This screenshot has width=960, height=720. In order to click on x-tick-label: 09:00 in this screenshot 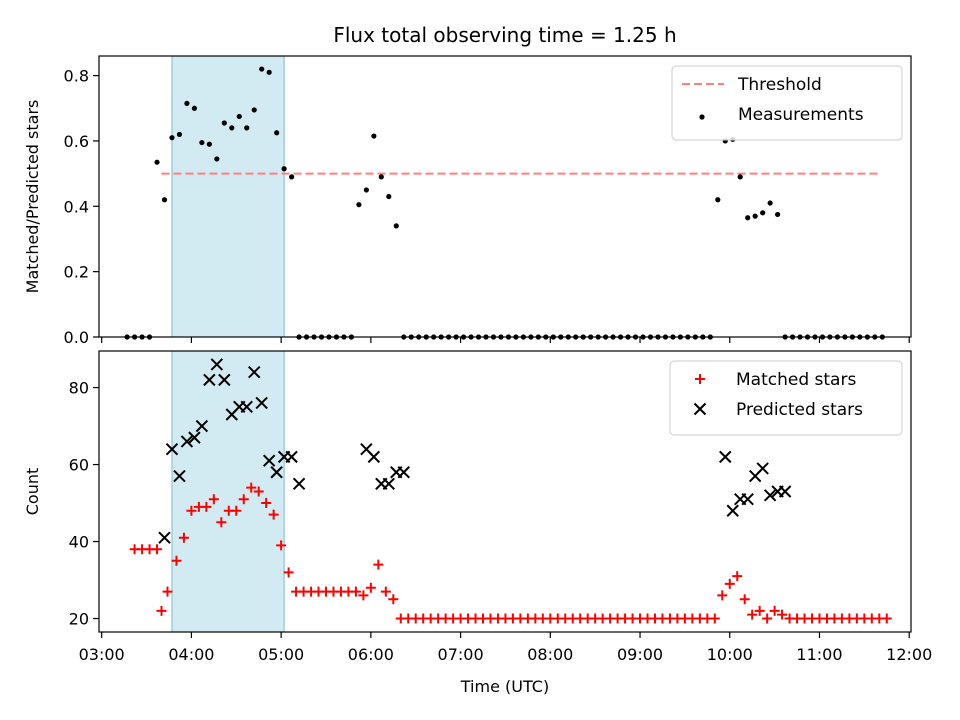, I will do `click(640, 654)`.